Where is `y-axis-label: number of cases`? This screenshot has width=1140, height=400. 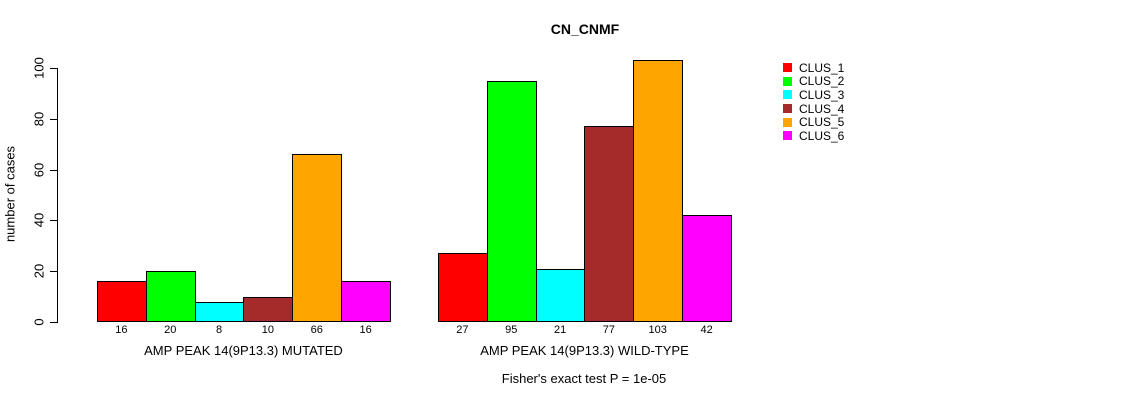 y-axis-label: number of cases is located at coordinates (10, 194).